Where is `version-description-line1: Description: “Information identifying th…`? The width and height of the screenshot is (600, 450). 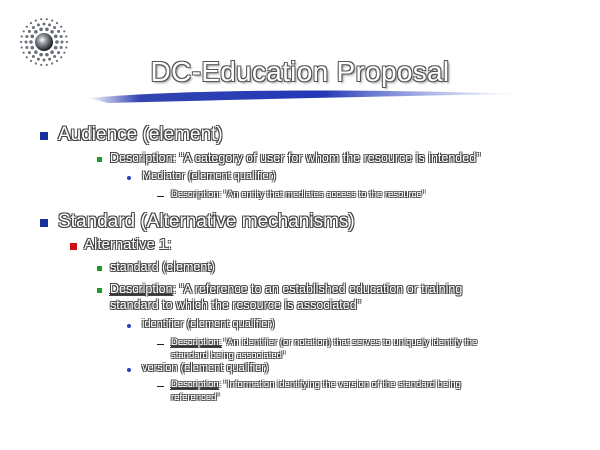
version-description-line1: Description: “Information identifying th… is located at coordinates (316, 384).